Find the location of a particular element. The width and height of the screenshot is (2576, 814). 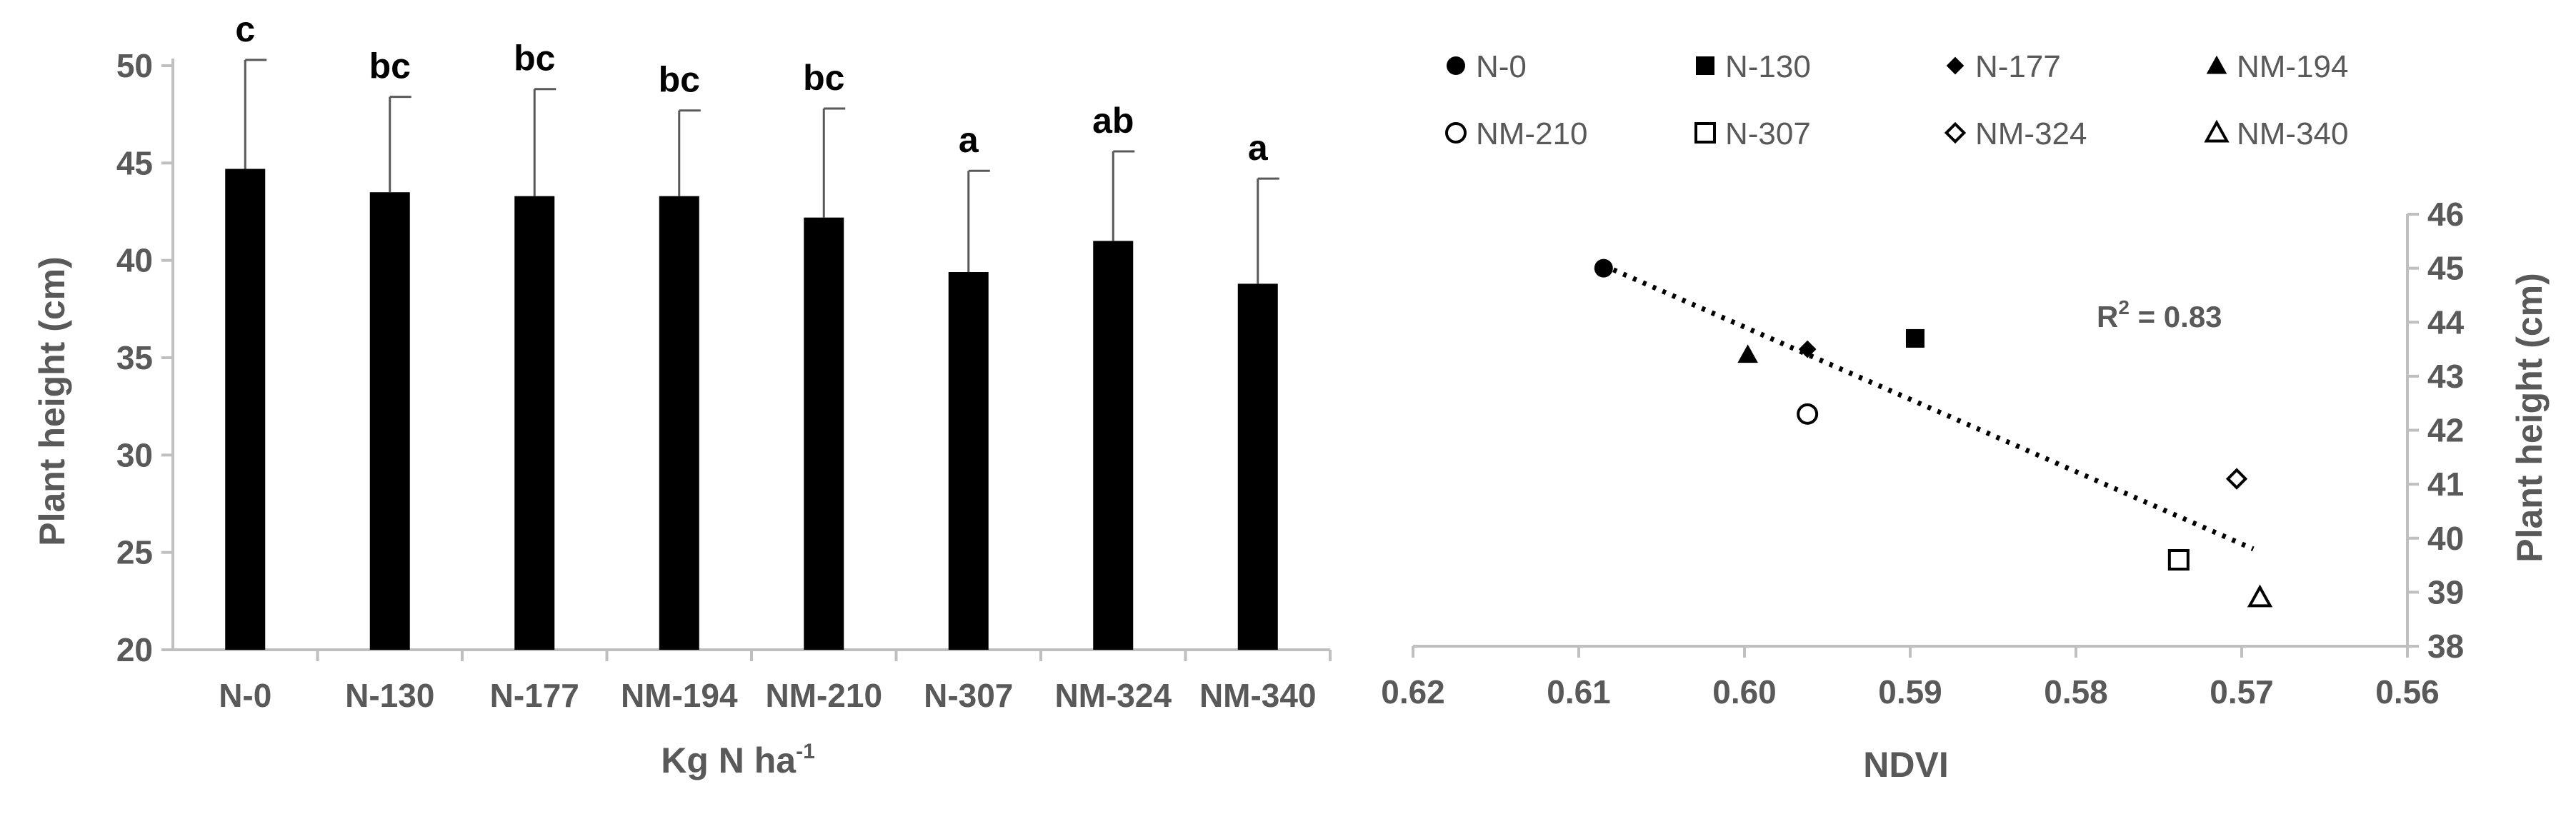

bar-chart-y-tick-label: 35 is located at coordinates (134, 357).